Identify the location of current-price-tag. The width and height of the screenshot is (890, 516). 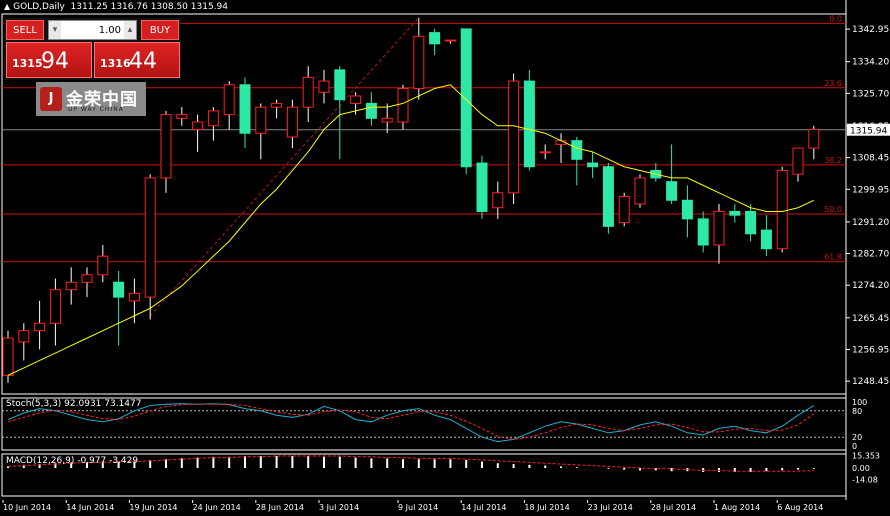
(868, 129).